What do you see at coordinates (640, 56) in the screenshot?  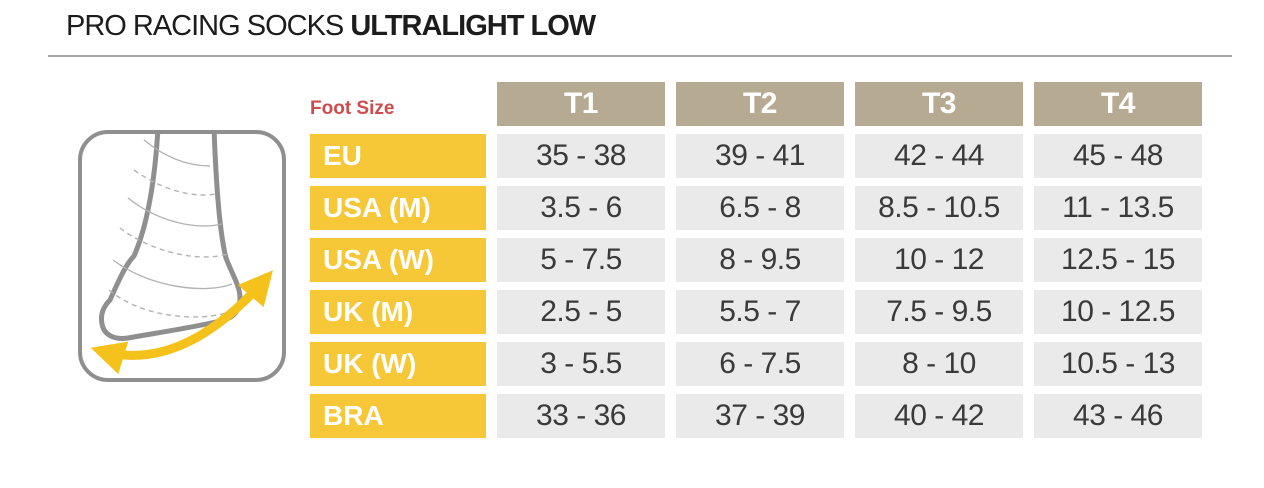 I see `title-divider` at bounding box center [640, 56].